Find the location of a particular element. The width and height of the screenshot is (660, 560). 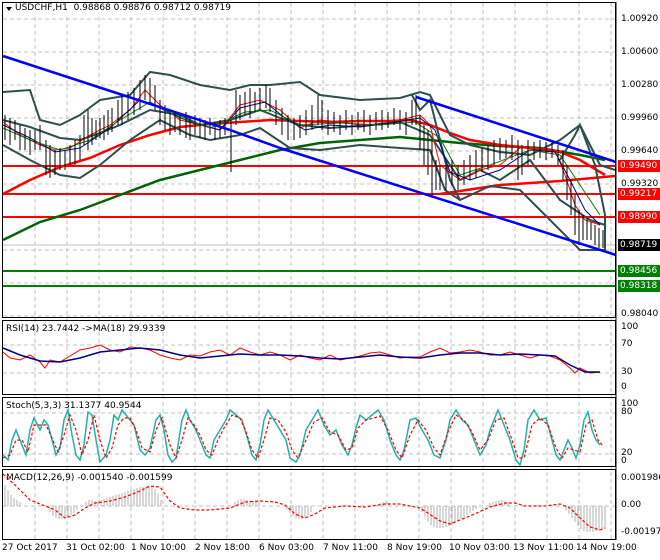

time-label: 1 Nov 10:00 is located at coordinates (158, 548).